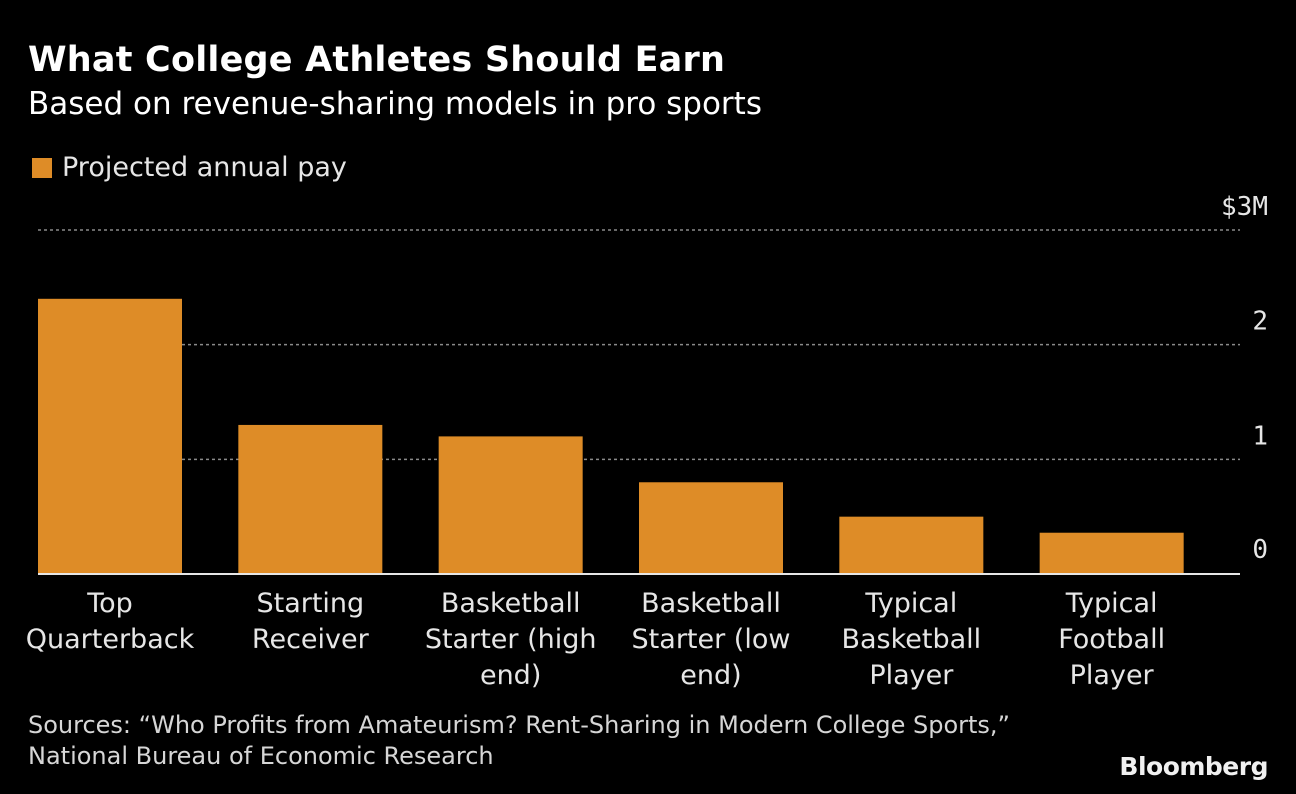  I want to click on x-tick-label: Starting Receiver, so click(311, 621).